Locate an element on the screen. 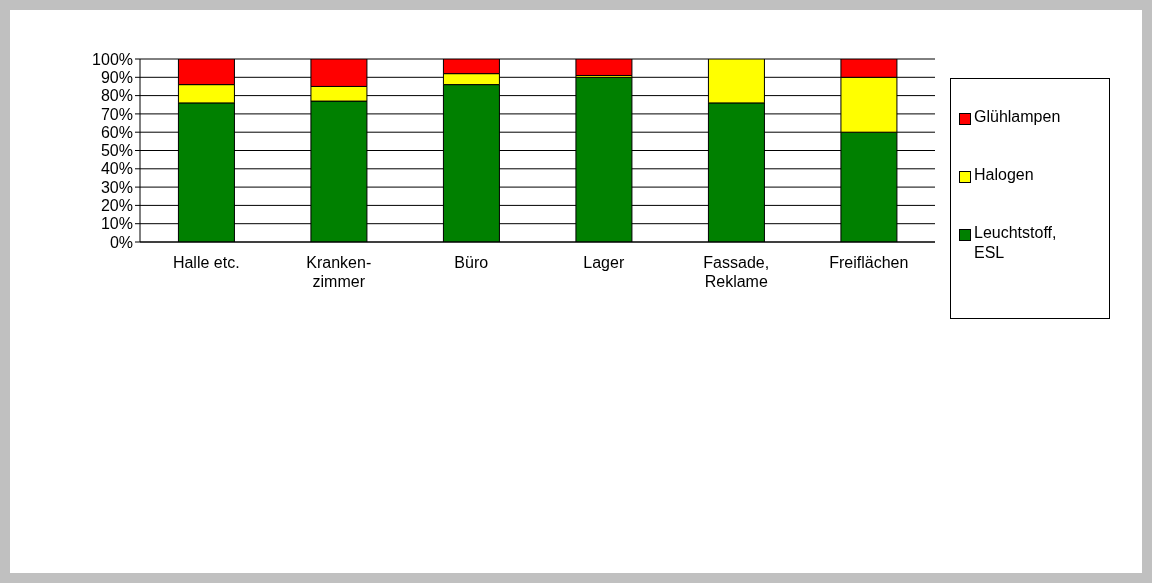  y-tick-label: 0% is located at coordinates (121, 242).